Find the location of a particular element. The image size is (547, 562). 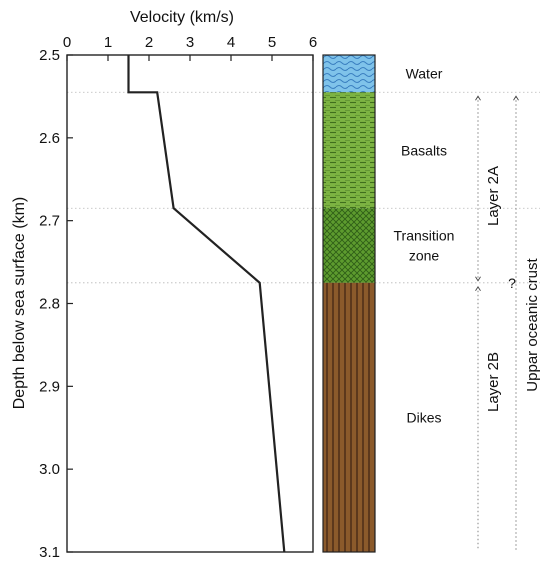

zone-label-3-0: Dikes is located at coordinates (423, 417).